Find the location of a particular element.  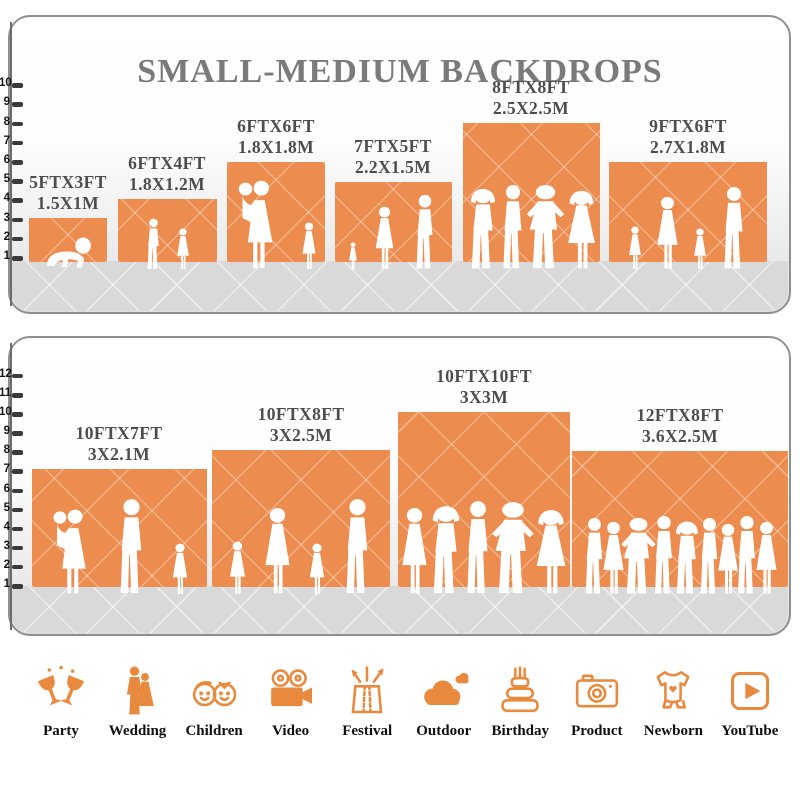

category-label: Newborn is located at coordinates (673, 731).